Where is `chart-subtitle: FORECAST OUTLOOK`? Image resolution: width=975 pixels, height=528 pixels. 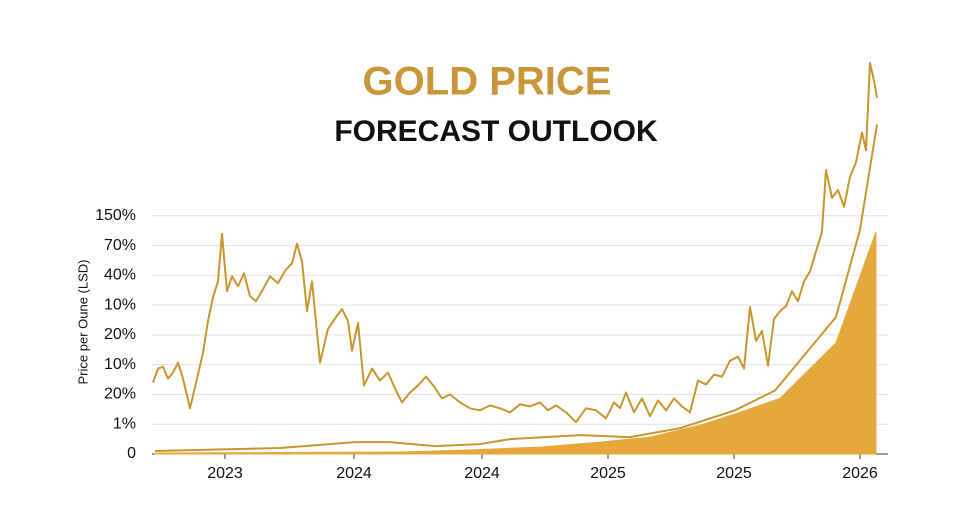
chart-subtitle: FORECAST OUTLOOK is located at coordinates (496, 131).